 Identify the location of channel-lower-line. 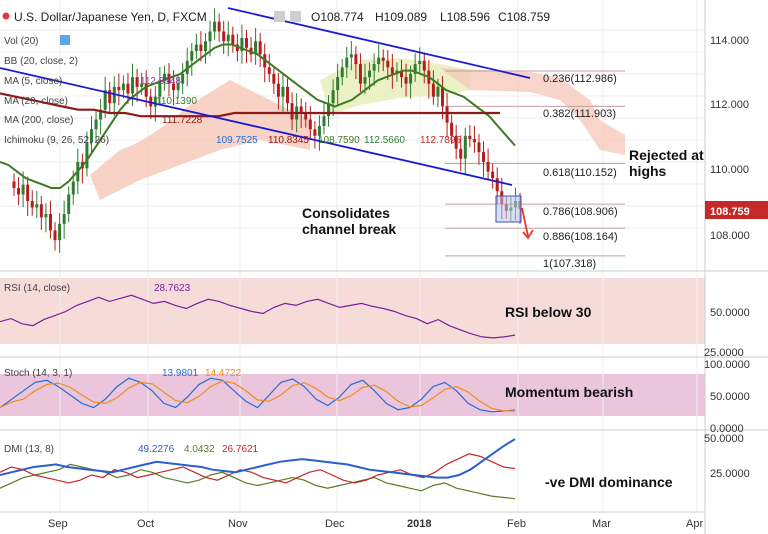
(256, 126).